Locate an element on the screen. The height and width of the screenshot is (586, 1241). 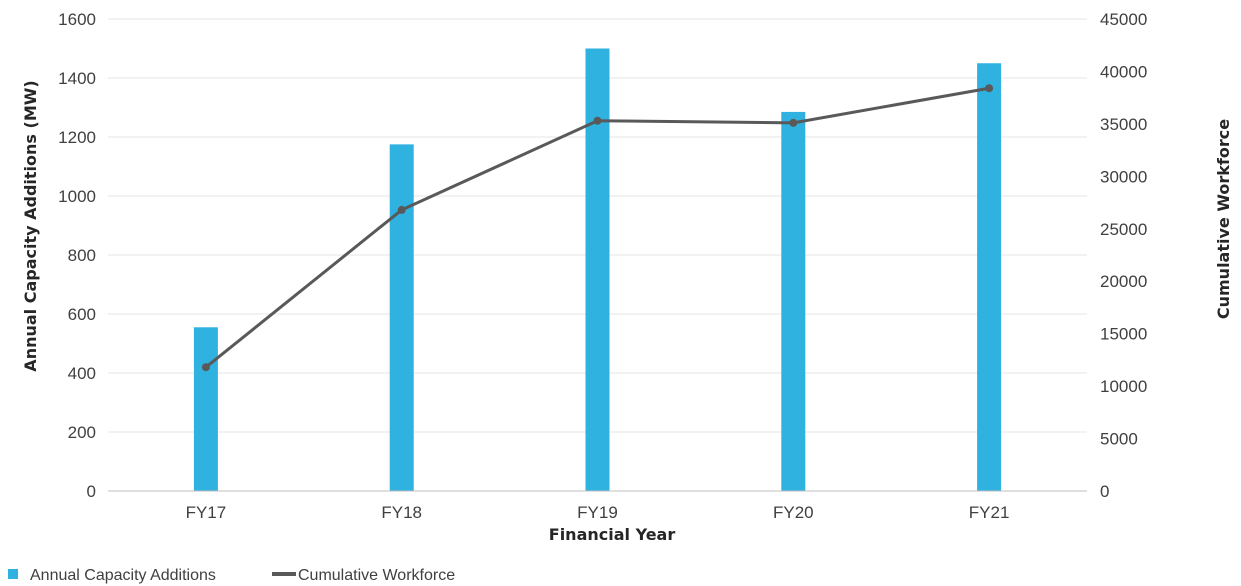
y2-tick-label: 10000 is located at coordinates (1123, 386).